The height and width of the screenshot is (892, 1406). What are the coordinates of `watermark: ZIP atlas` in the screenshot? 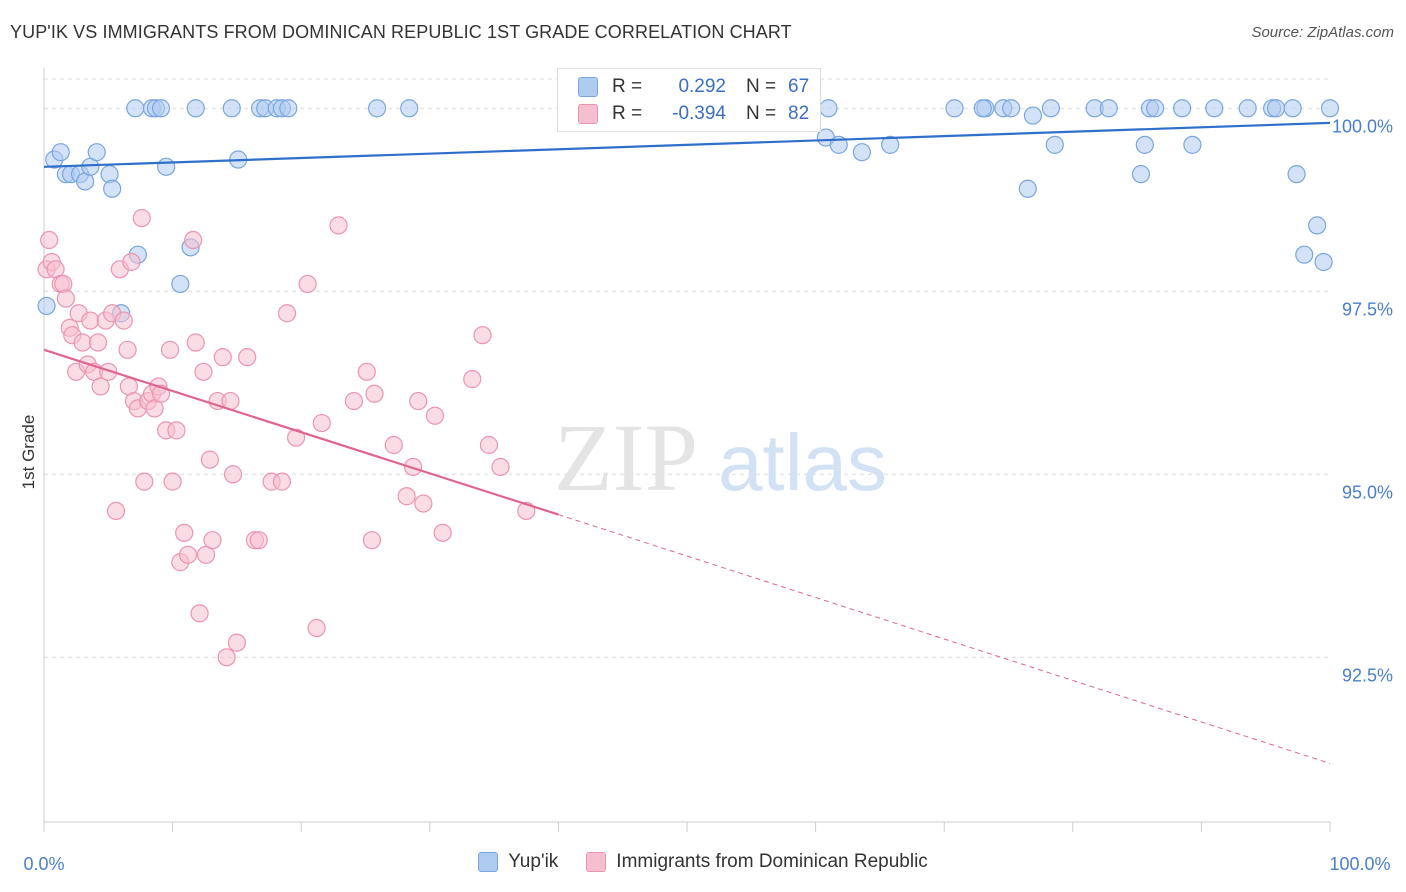 It's located at (720, 457).